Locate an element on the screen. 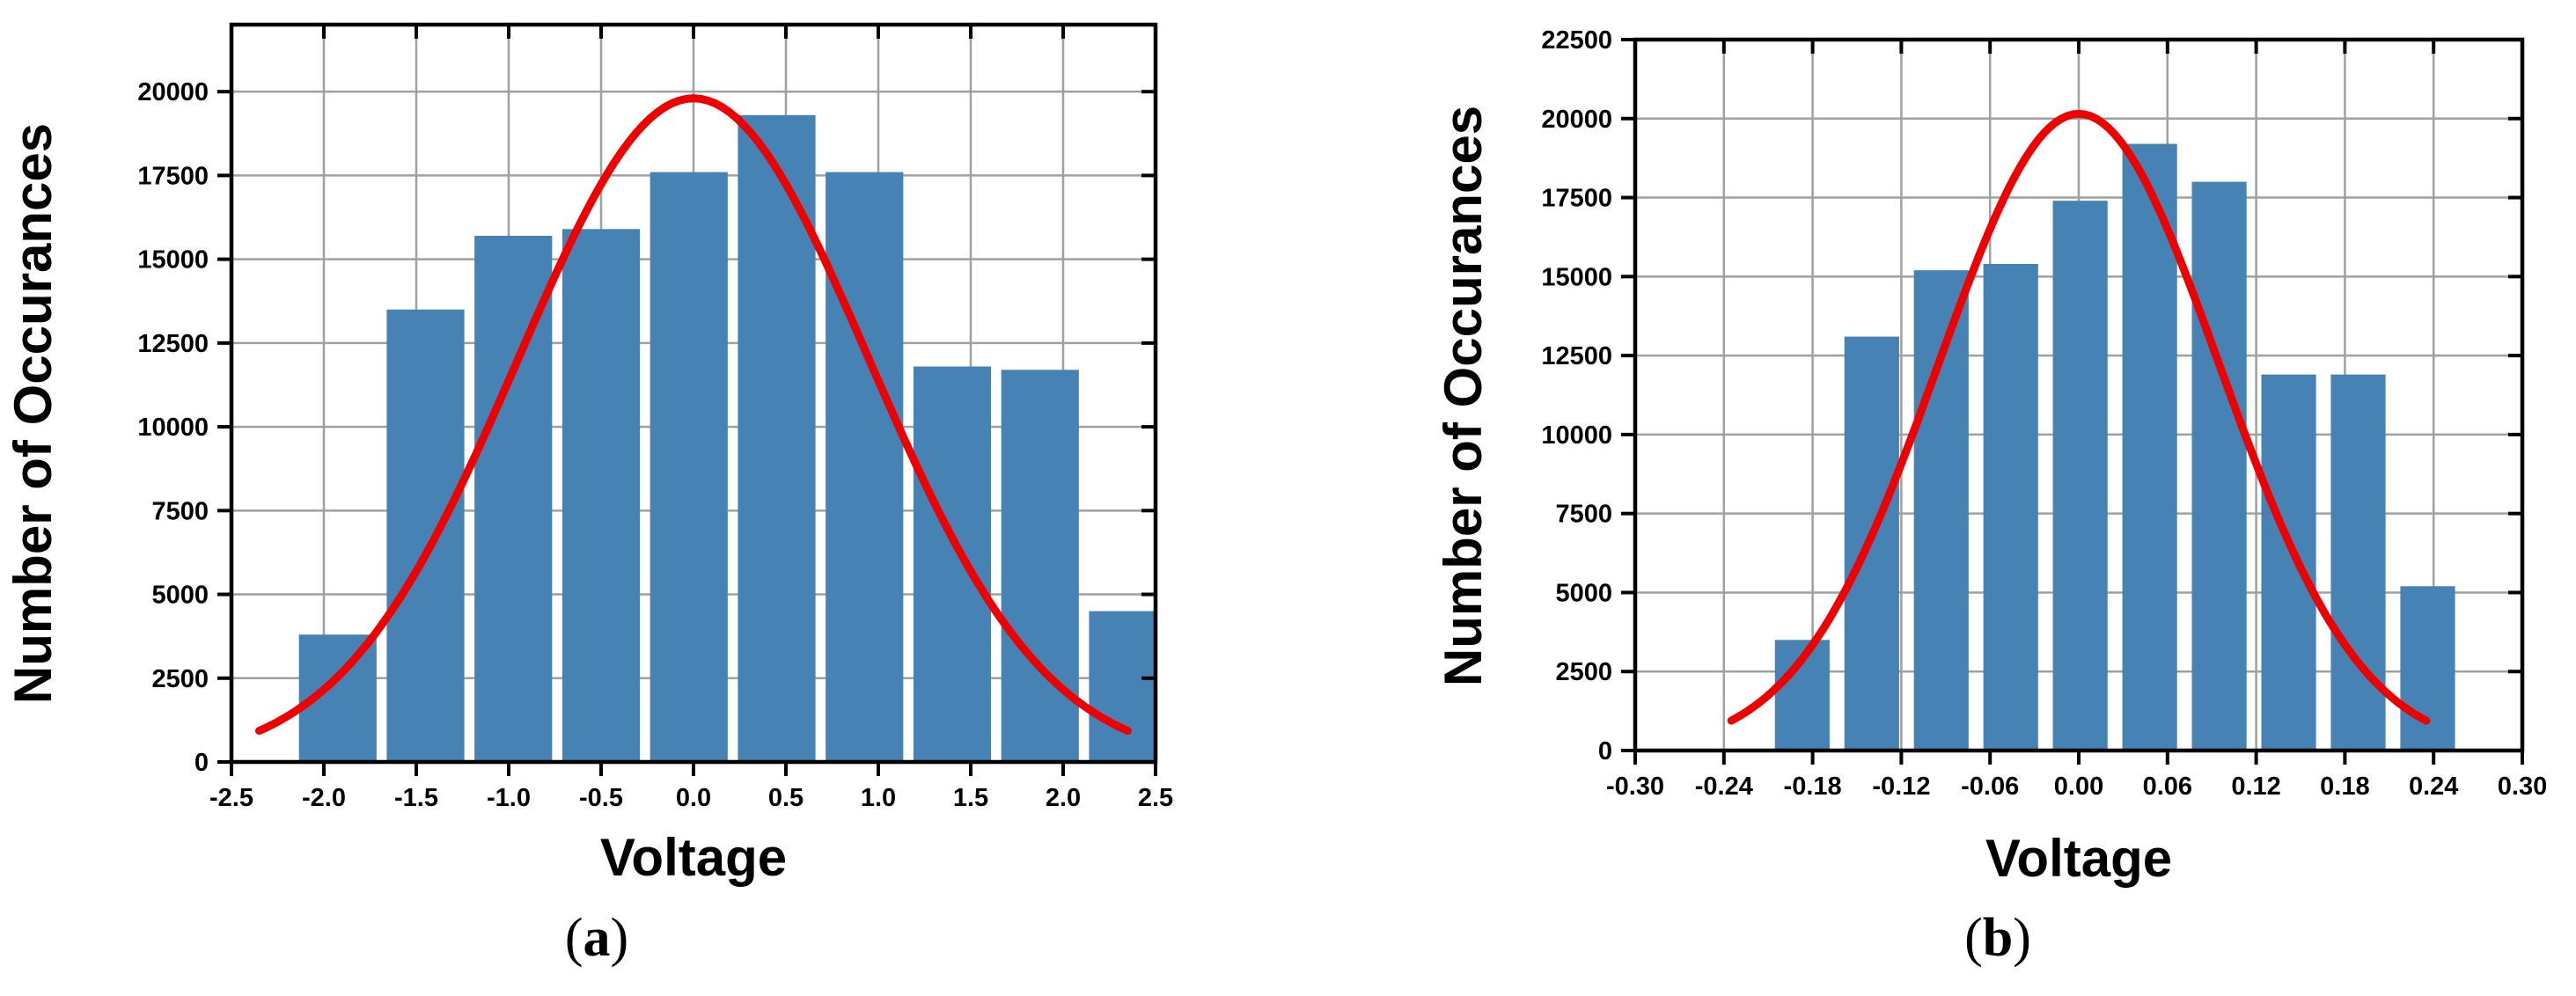  x-tick-label: -0.18 is located at coordinates (1813, 787).